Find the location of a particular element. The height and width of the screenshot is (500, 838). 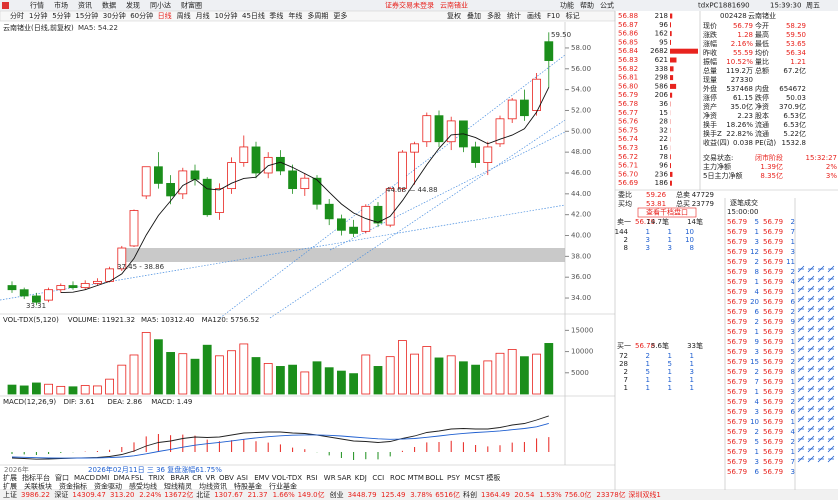

period-tab: 季线 is located at coordinates (276, 15).